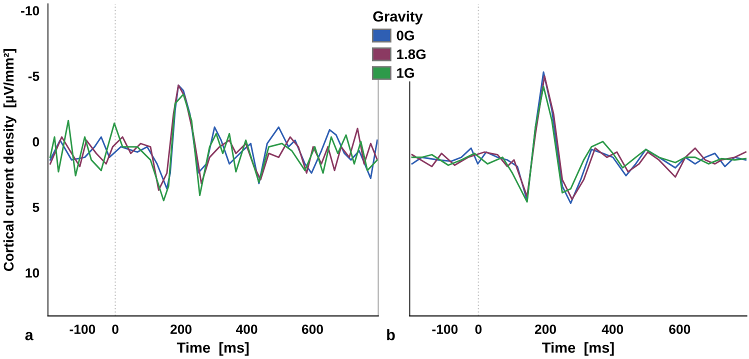 The height and width of the screenshot is (359, 749). Describe the element at coordinates (36, 207) in the screenshot. I see `y-tick-label: 5` at that location.